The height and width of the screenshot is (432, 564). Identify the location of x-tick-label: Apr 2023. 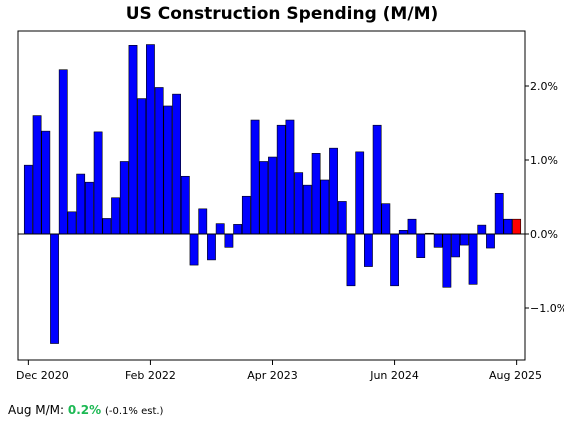
(272, 375).